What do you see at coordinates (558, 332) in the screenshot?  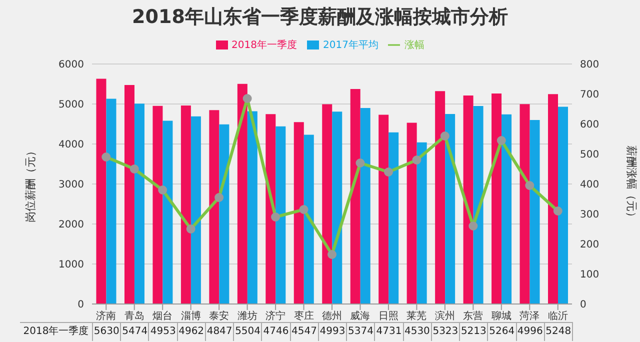 I see `data-label: 5248` at bounding box center [558, 332].